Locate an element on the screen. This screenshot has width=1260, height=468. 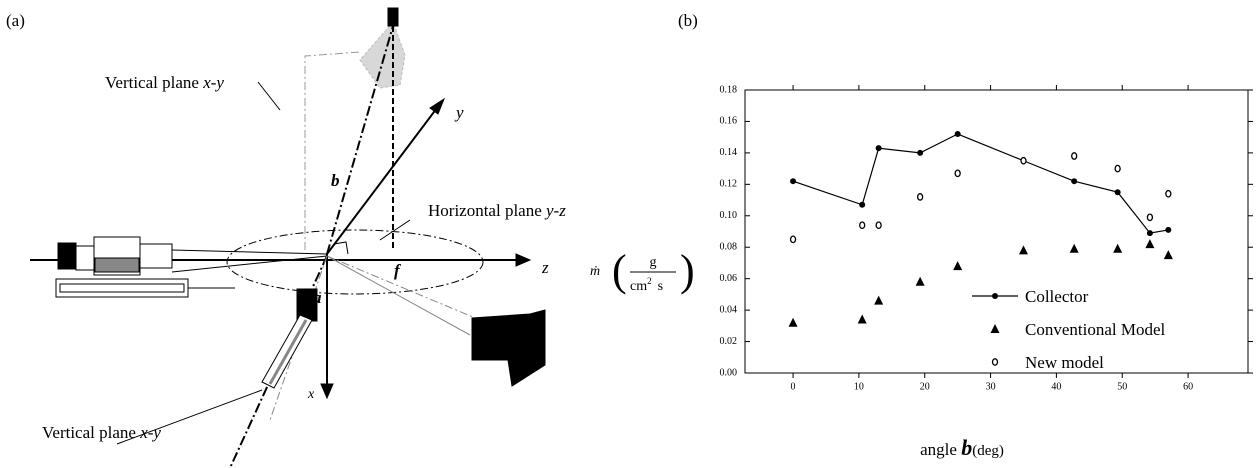
text: angle is located at coordinates (940, 449).